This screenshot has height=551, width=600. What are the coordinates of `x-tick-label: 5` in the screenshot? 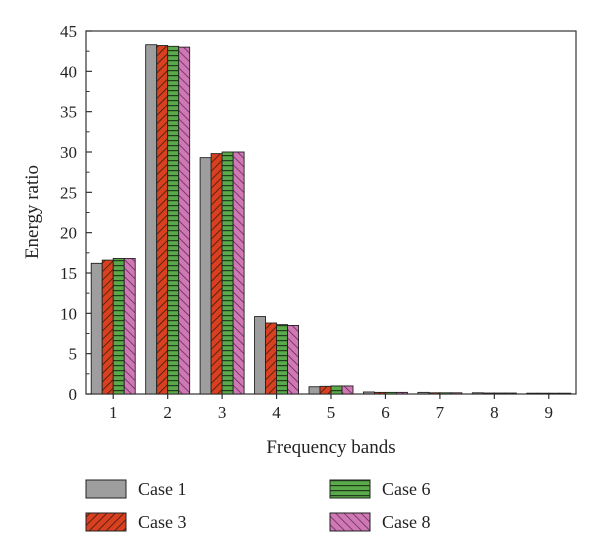 It's located at (331, 412).